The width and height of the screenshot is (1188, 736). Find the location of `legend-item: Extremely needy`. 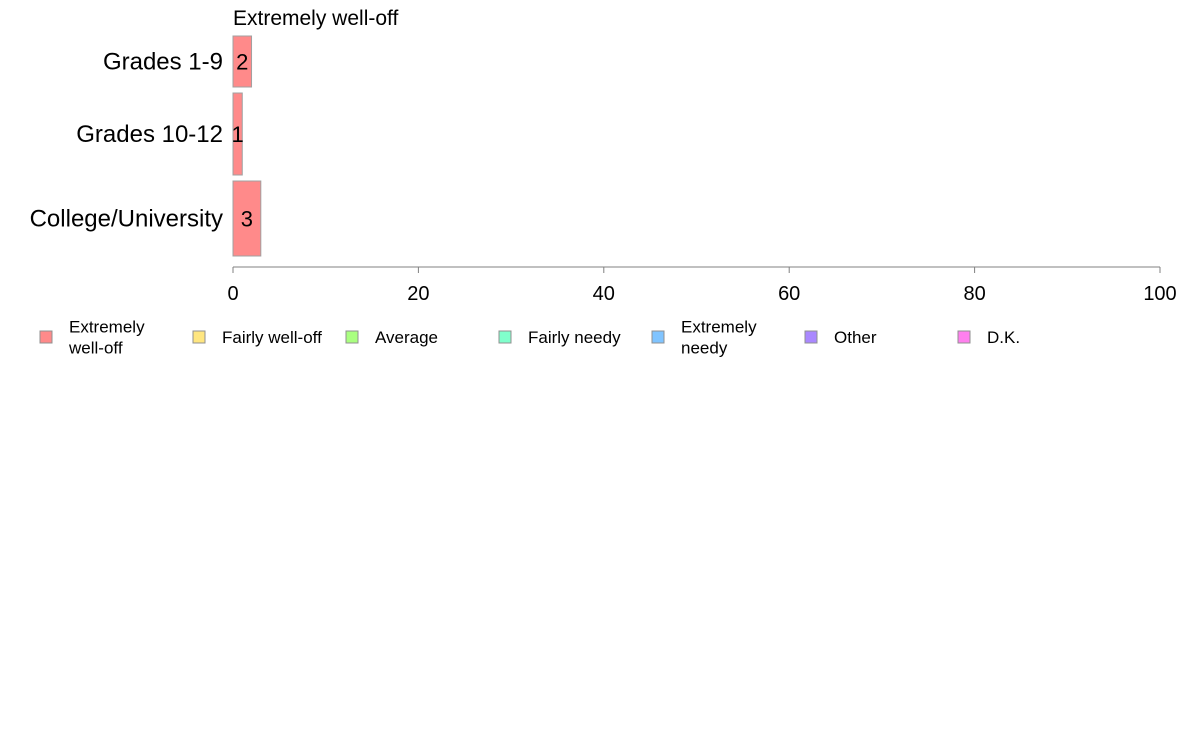

legend-item: Extremely needy is located at coordinates (704, 338).